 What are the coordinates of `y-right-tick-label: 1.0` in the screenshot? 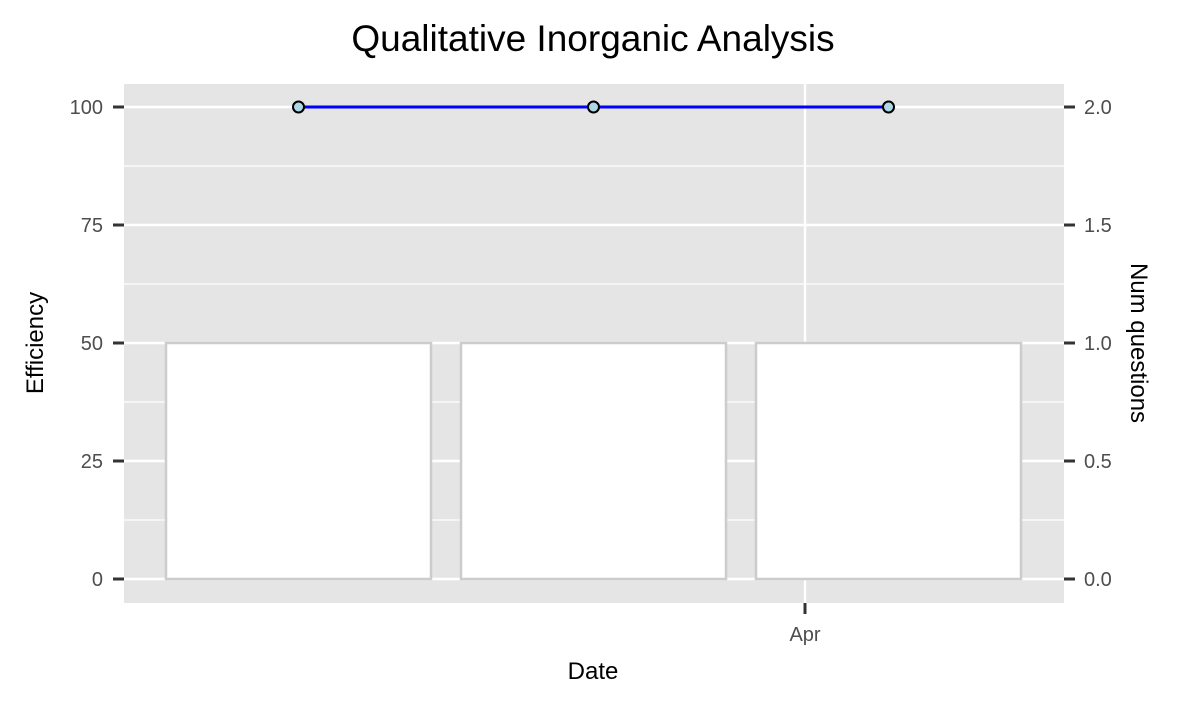 It's located at (1098, 344).